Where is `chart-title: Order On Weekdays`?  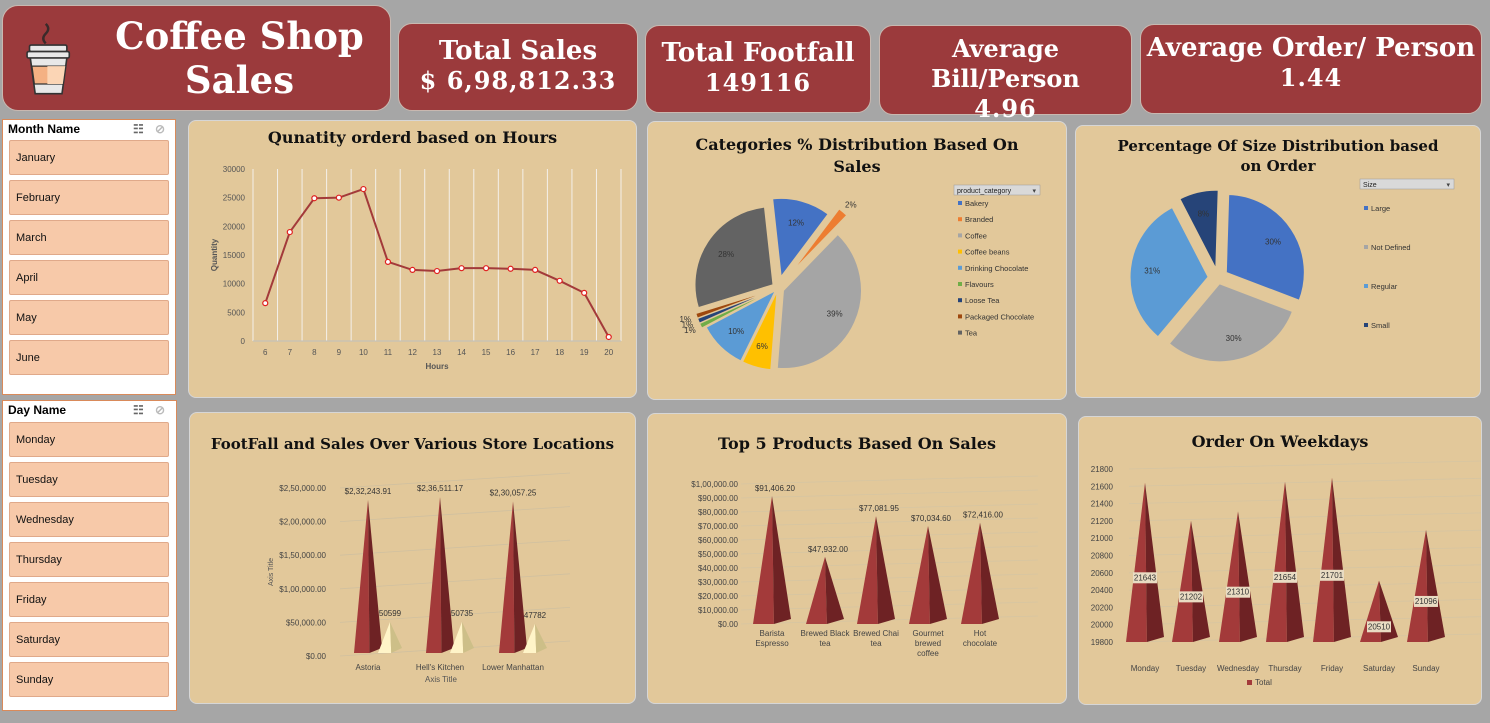 chart-title: Order On Weekdays is located at coordinates (1280, 441).